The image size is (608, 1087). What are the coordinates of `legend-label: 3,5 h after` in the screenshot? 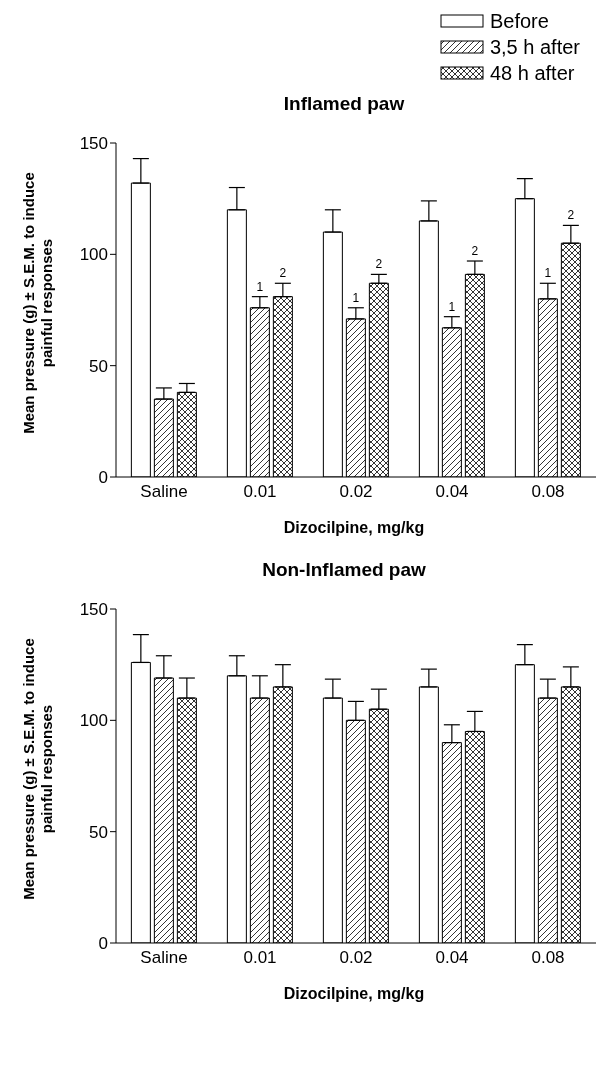 It's located at (534, 47).